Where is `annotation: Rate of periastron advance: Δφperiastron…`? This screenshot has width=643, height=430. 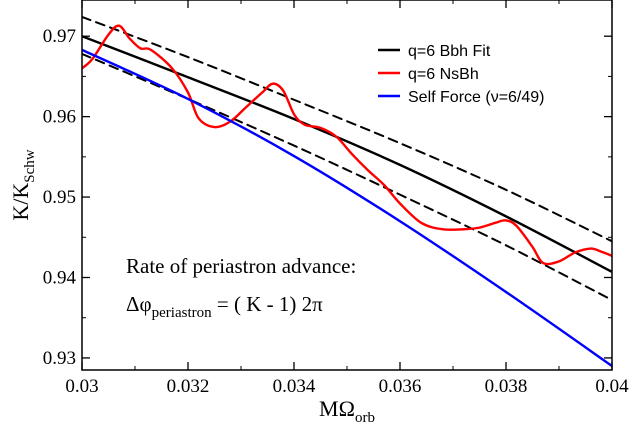 annotation: Rate of periastron advance: Δφperiastron… is located at coordinates (241, 287).